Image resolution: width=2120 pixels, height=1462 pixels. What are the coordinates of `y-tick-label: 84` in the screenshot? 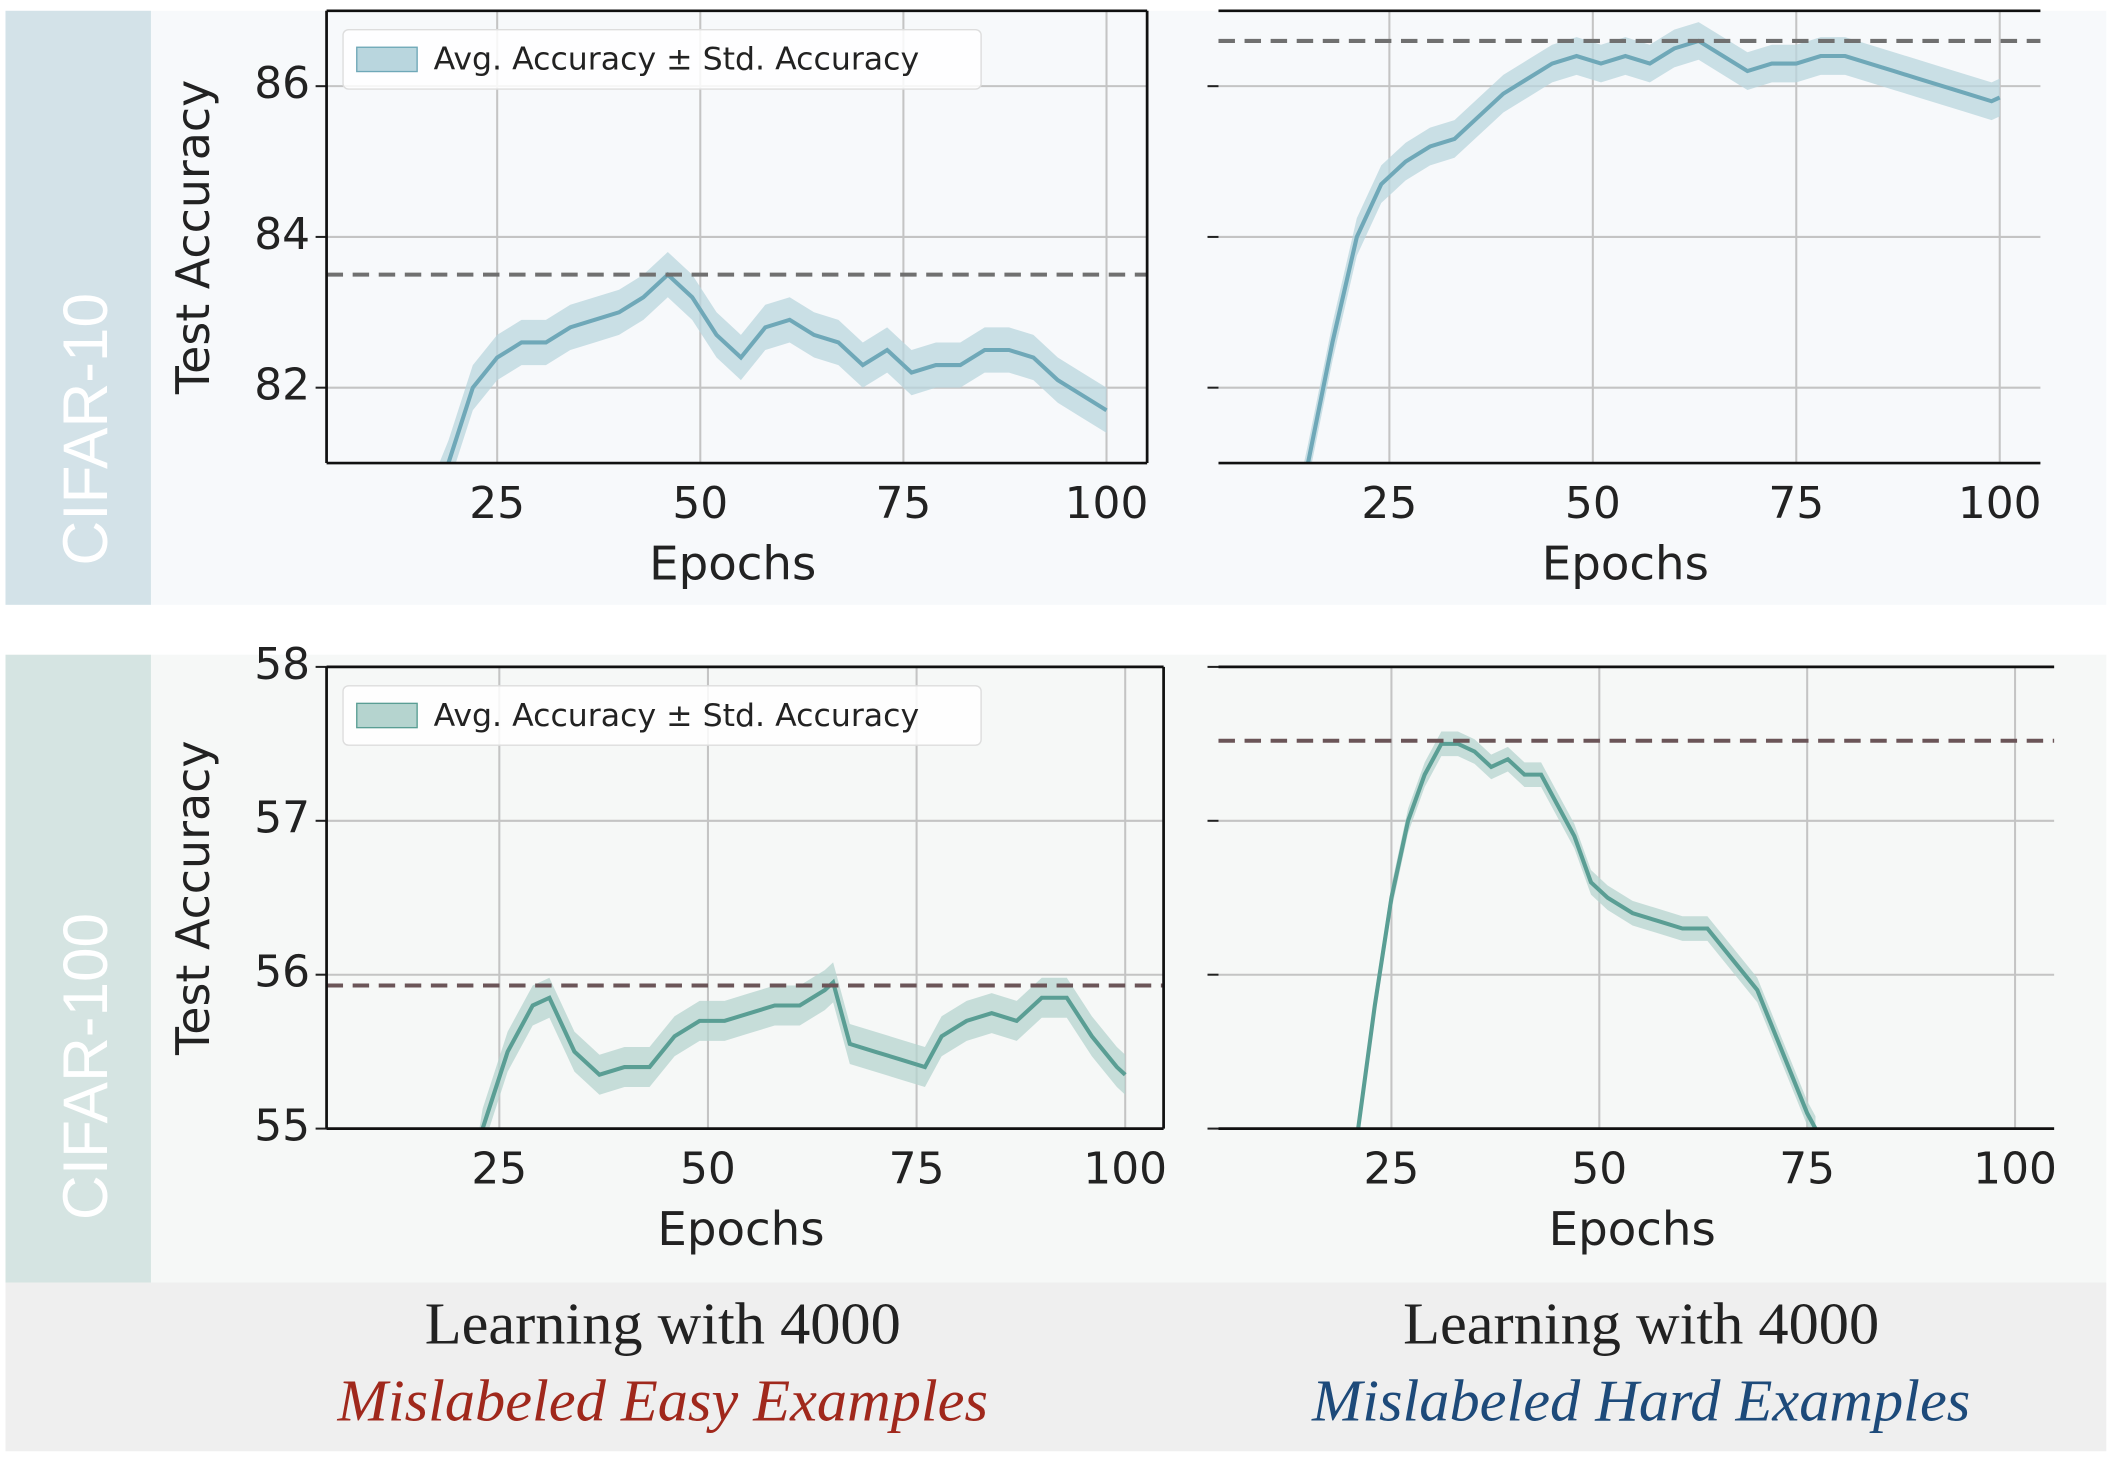 It's located at (282, 235).